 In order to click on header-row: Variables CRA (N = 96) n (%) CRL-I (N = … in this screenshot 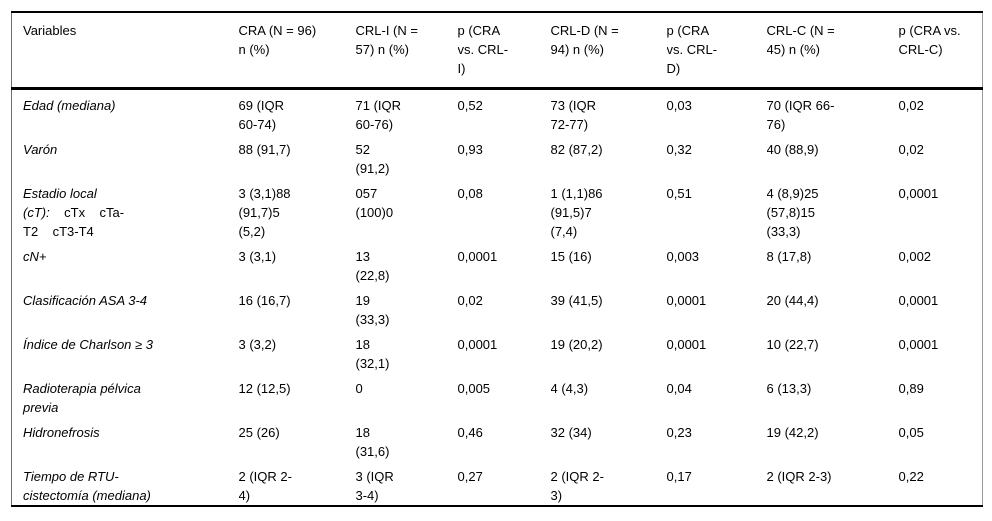, I will do `click(497, 50)`.